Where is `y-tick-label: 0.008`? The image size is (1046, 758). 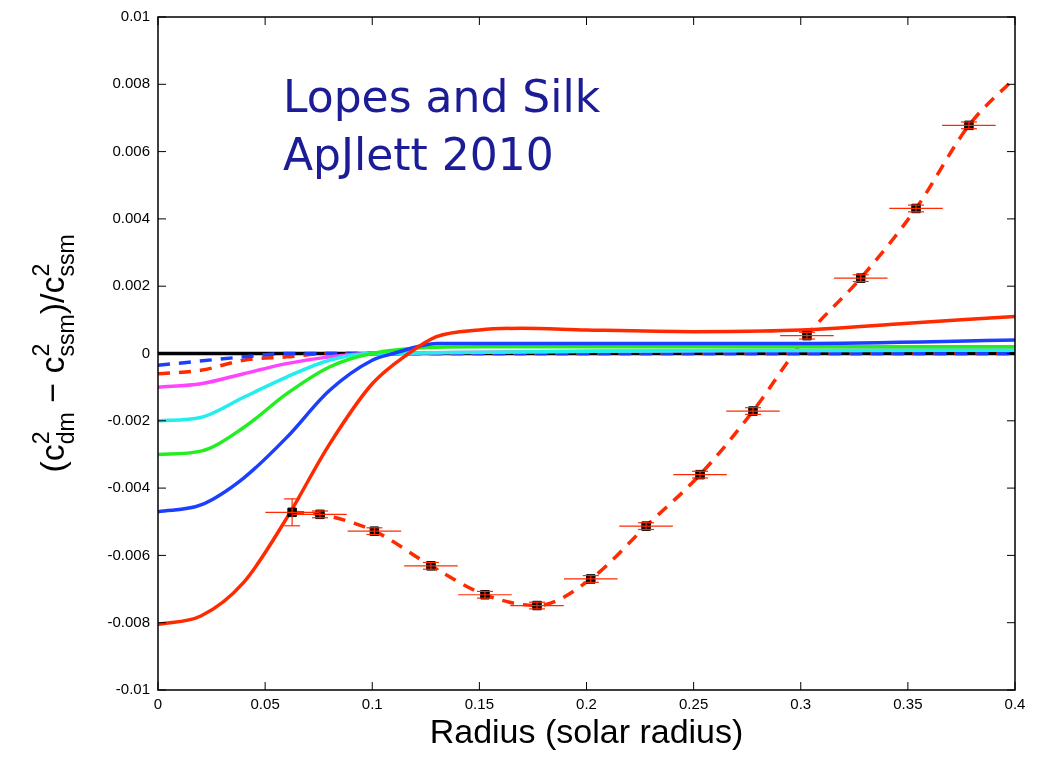
y-tick-label: 0.008 is located at coordinates (131, 83).